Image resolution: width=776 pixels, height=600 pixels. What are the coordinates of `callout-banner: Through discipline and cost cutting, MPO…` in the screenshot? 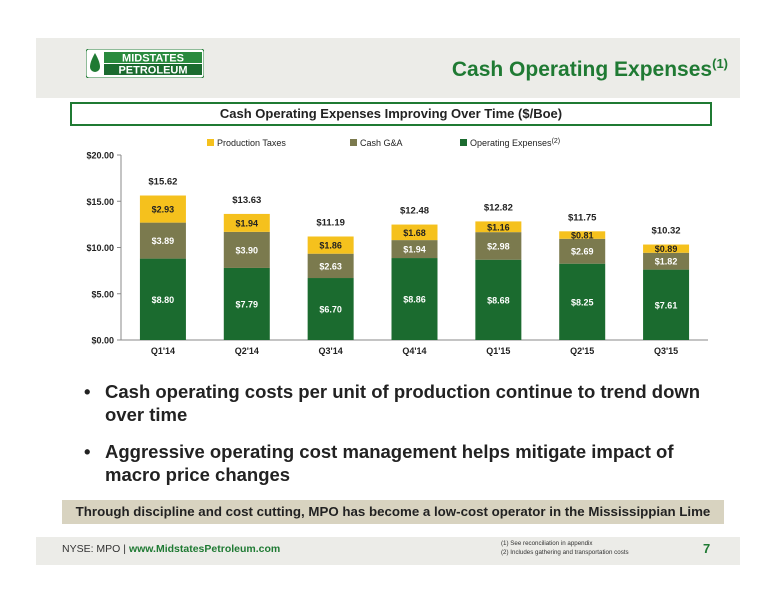 It's located at (393, 512).